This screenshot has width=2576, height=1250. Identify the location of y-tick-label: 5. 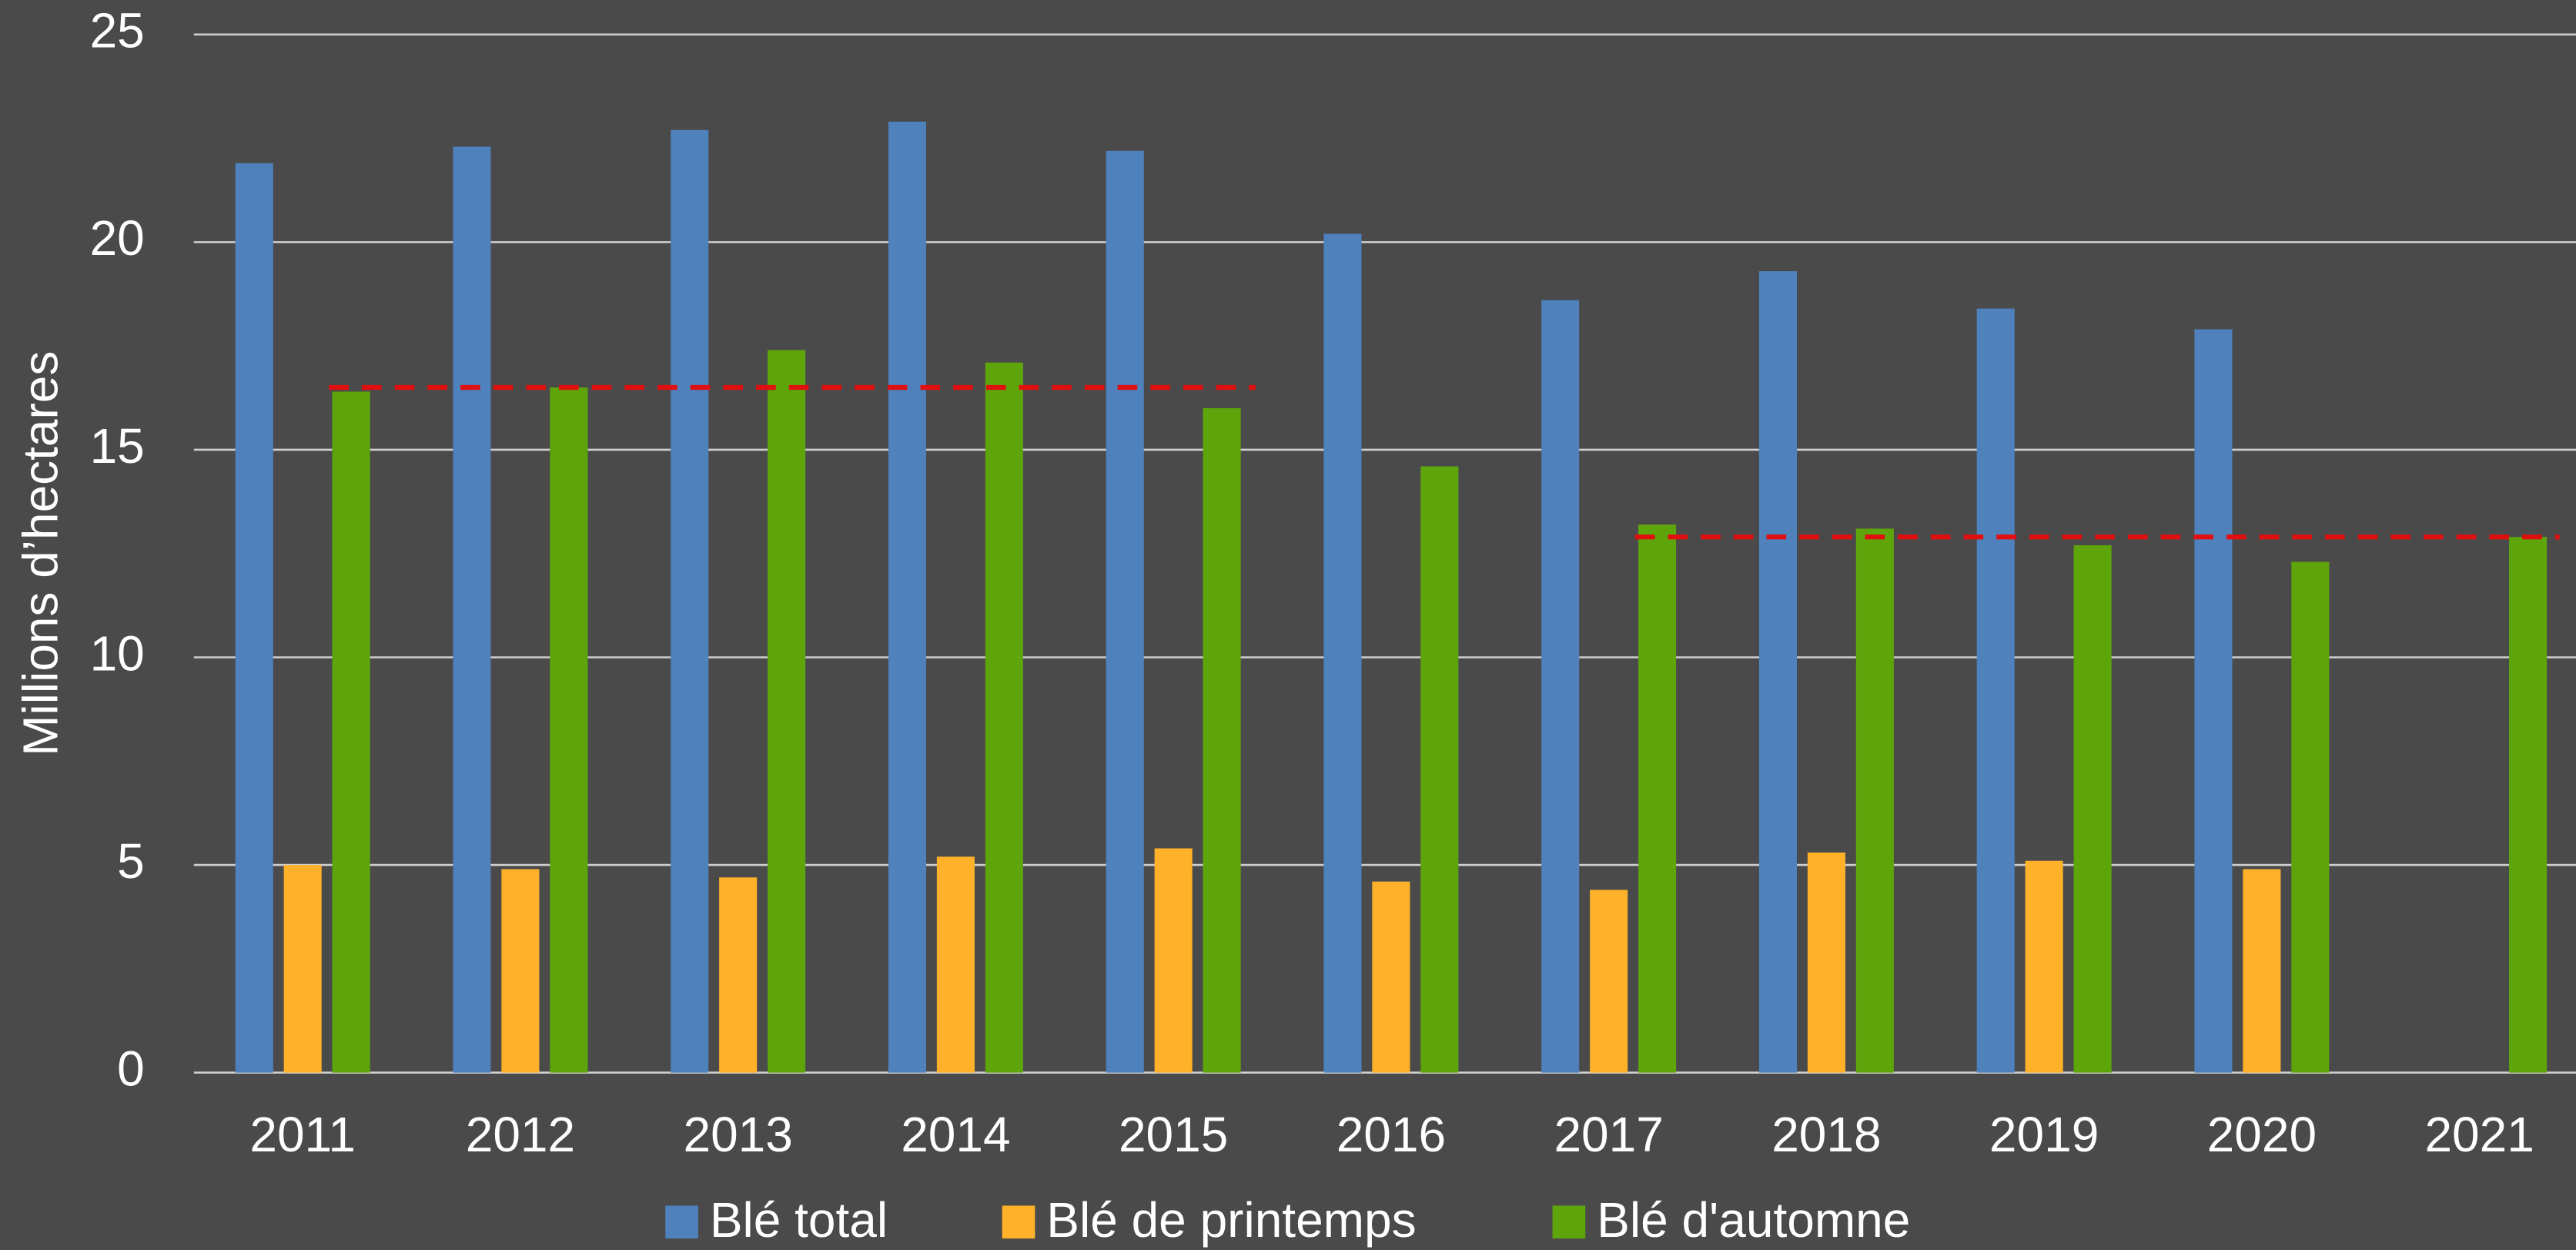
(131, 861).